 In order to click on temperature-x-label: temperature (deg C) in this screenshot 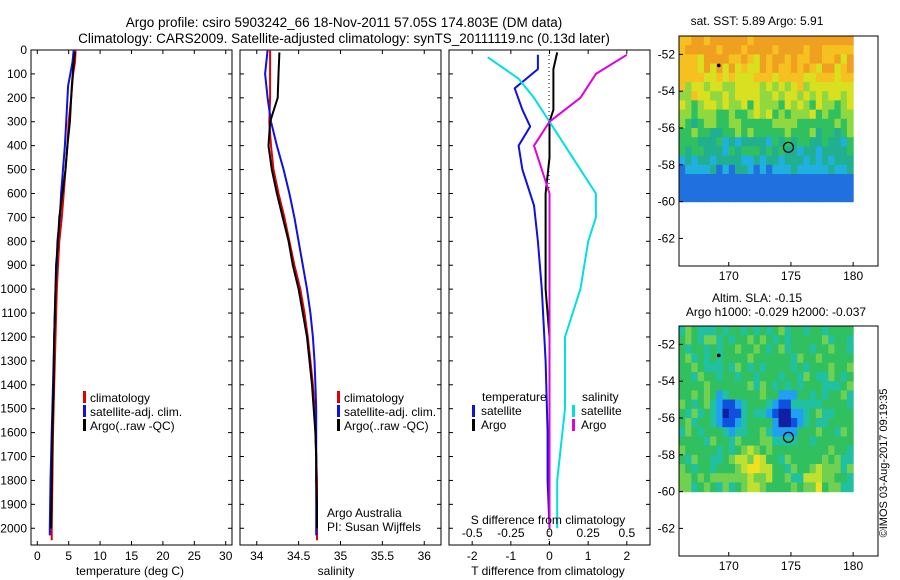, I will do `click(130, 571)`.